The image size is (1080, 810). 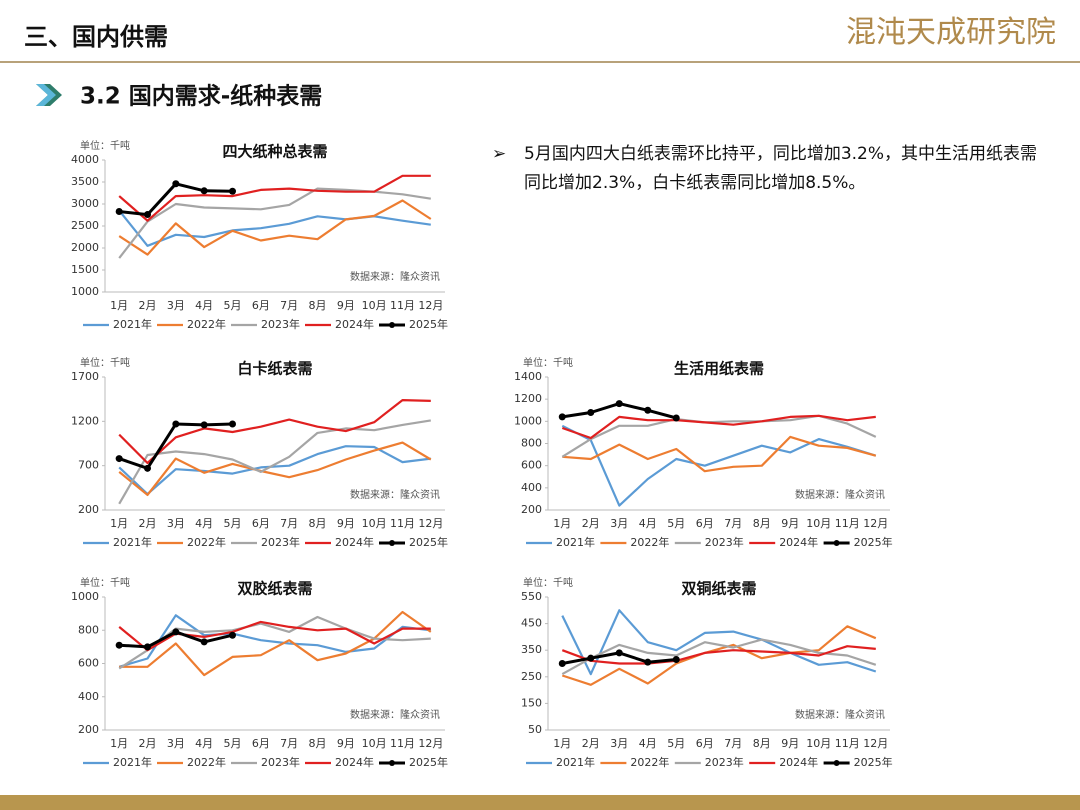 I want to click on header-rule, so click(x=540, y=62).